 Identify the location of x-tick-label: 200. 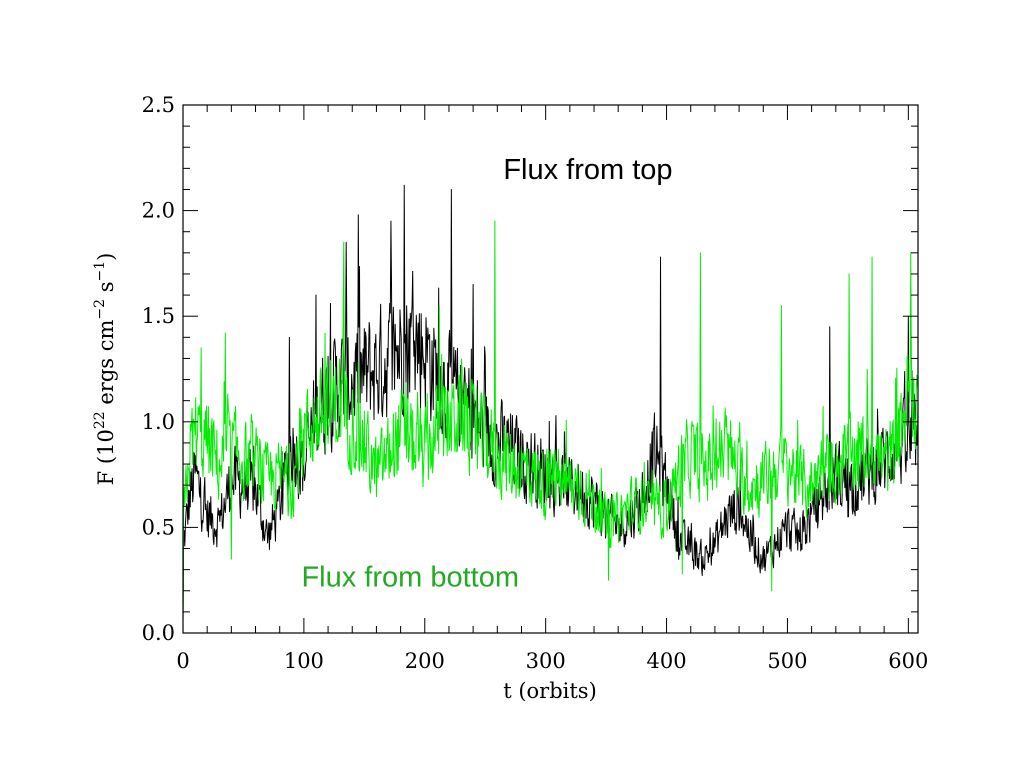
(425, 661).